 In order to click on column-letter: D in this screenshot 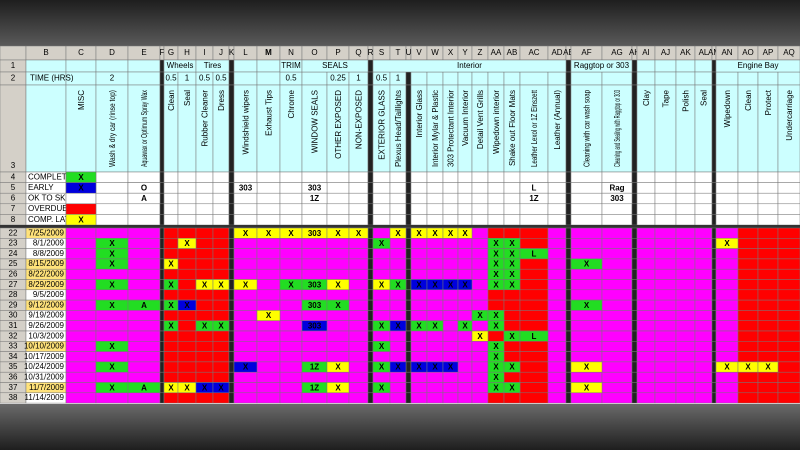, I will do `click(112, 52)`.